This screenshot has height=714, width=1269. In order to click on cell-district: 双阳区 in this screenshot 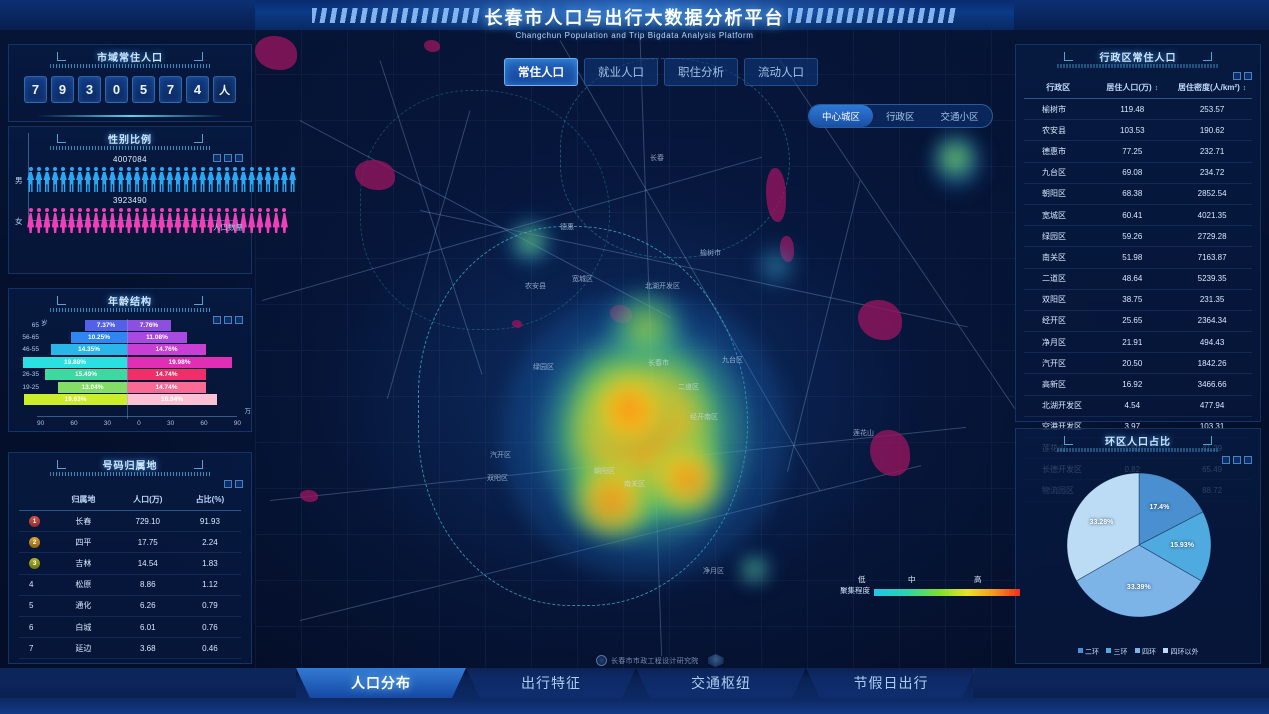, I will do `click(1058, 300)`.